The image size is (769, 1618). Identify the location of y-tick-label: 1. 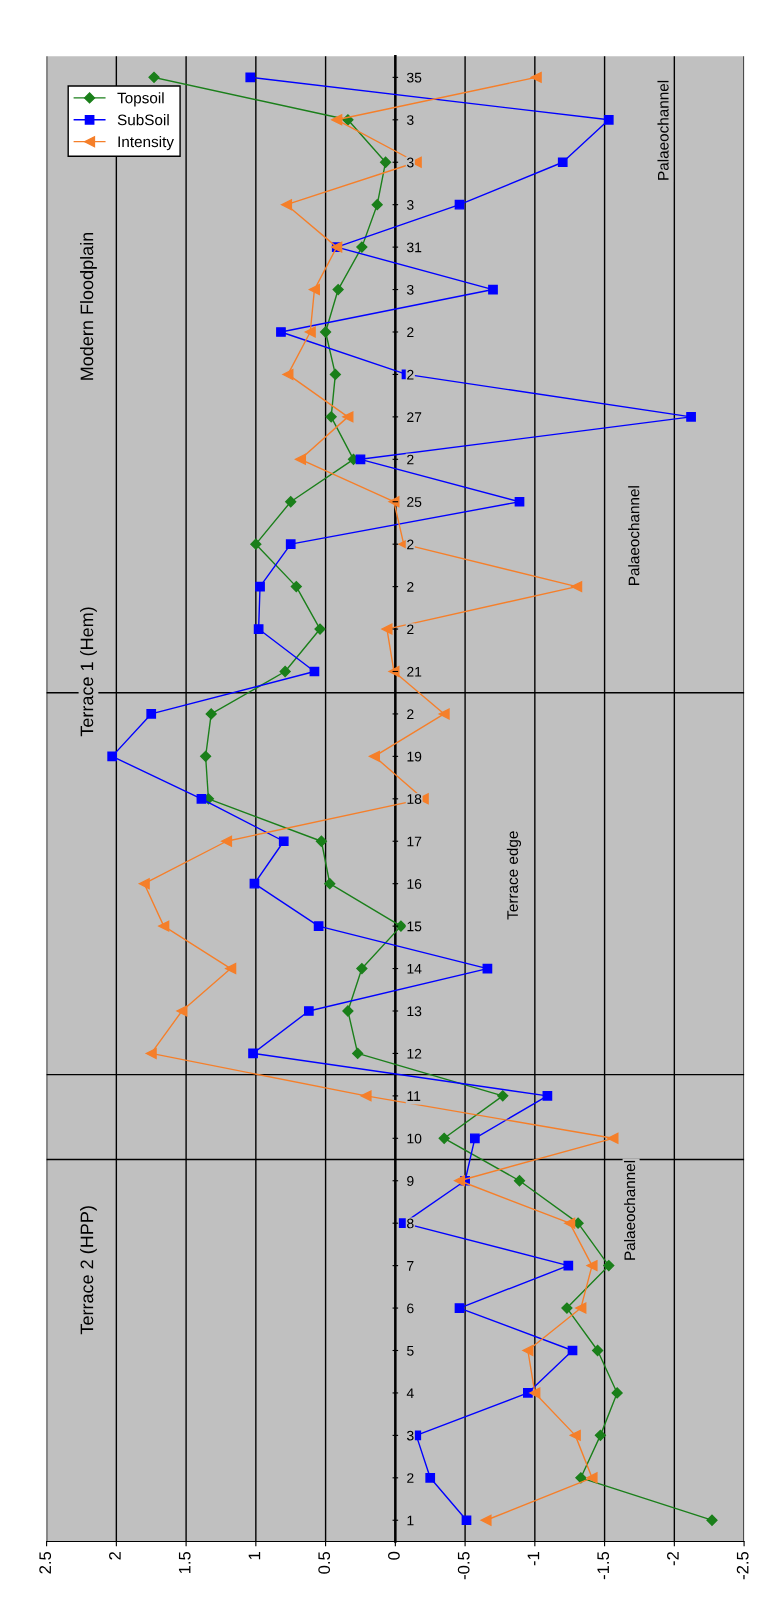
(410, 1520).